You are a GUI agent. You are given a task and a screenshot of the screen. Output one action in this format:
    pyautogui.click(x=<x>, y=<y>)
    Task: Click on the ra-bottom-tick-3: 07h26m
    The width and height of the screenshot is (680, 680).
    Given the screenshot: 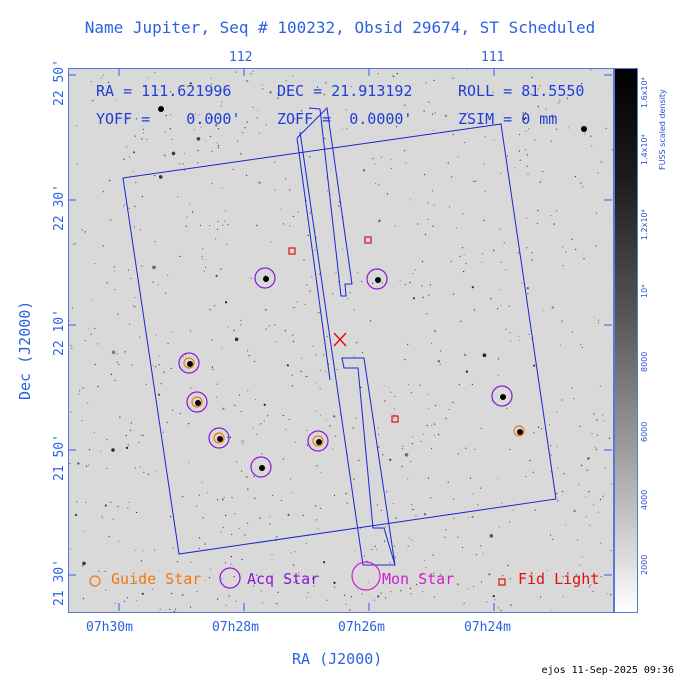 What is the action you would take?
    pyautogui.click(x=361, y=627)
    